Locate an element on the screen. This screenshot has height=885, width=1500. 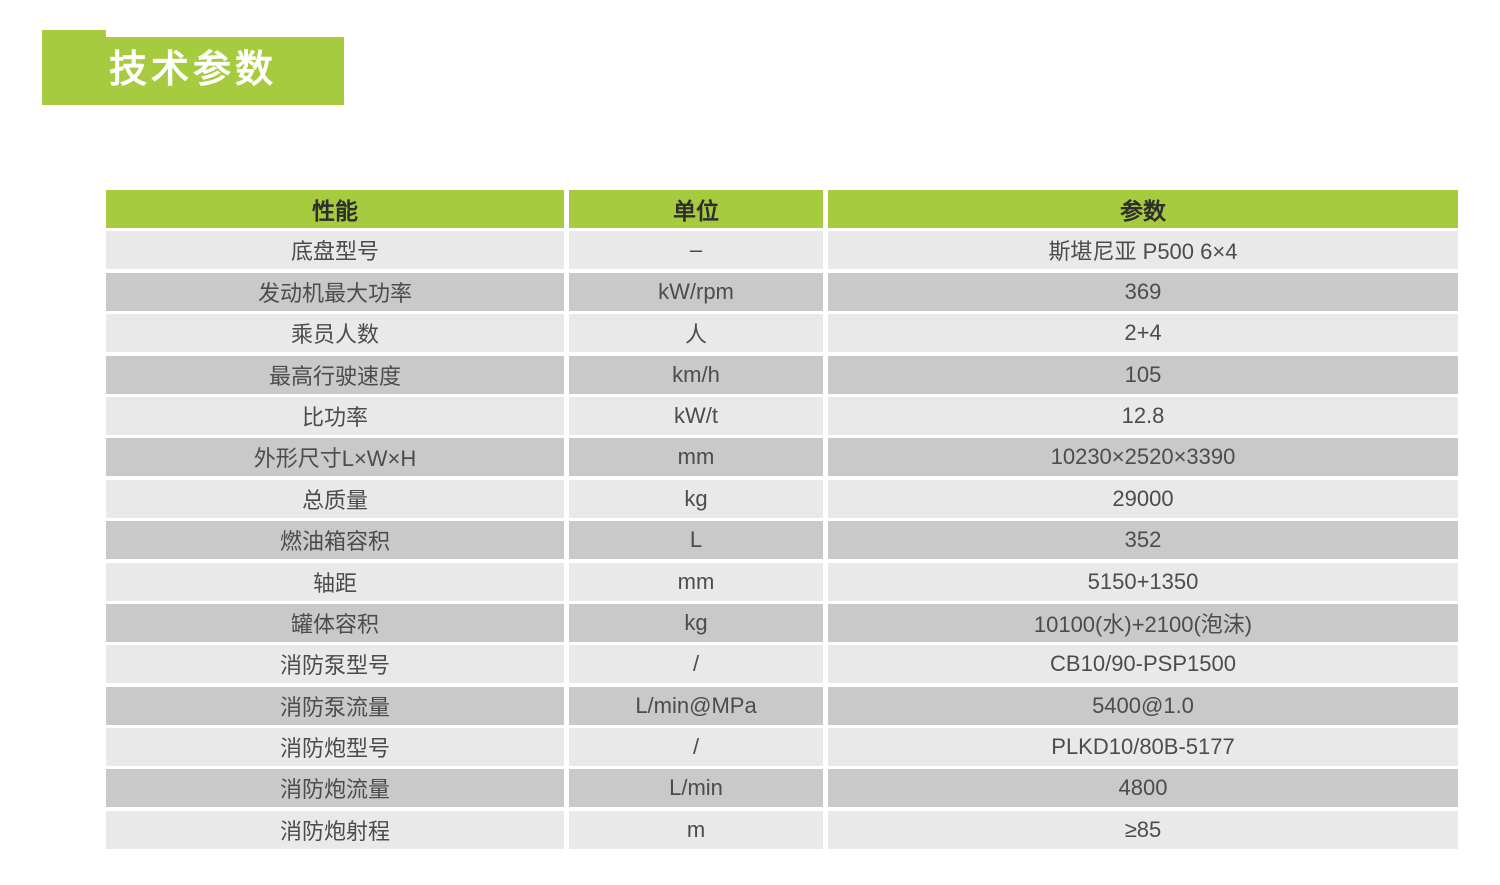
table-row: 消防泵型号 / CB10/90-PSP1500 is located at coordinates (782, 664).